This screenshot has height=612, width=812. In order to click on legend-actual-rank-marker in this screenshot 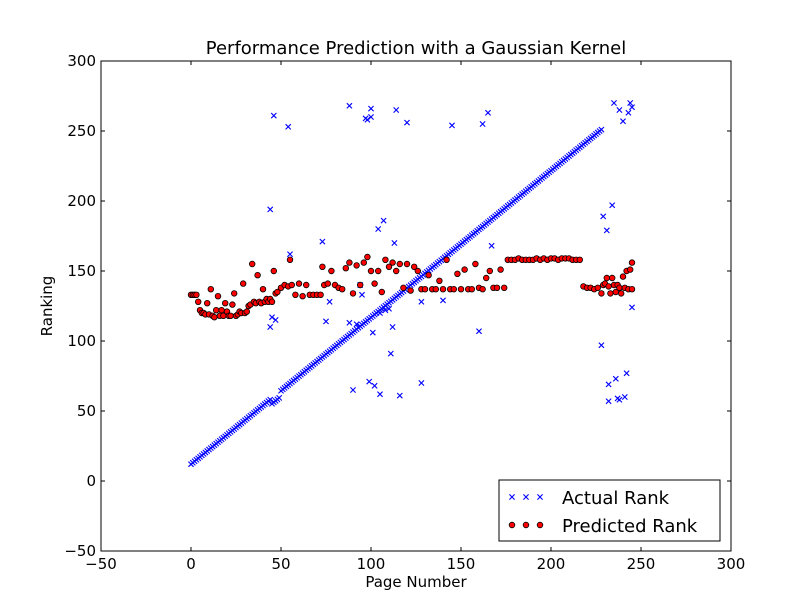, I will do `click(526, 497)`.